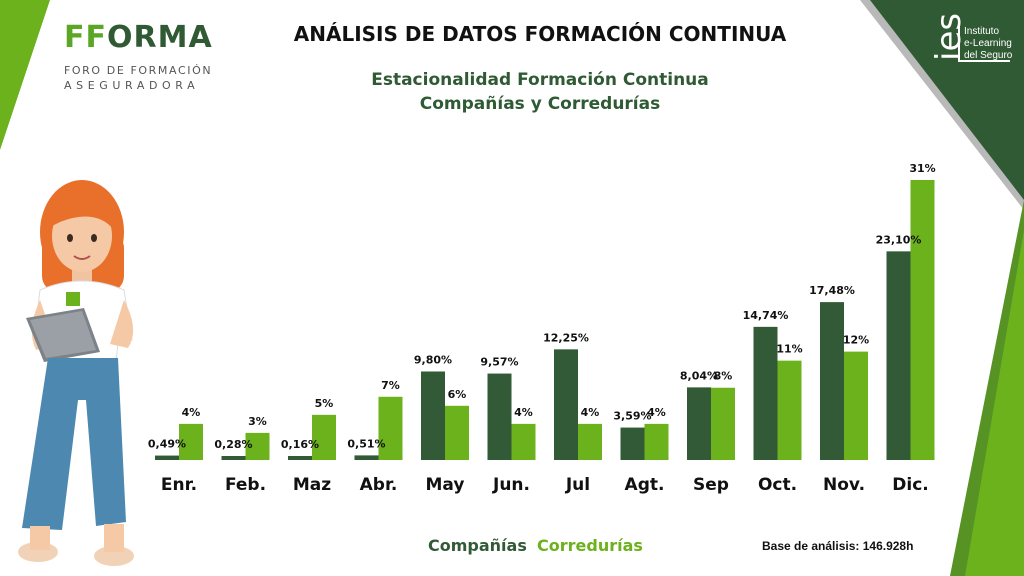  What do you see at coordinates (257, 421) in the screenshot?
I see `value-label-corredurias-2: 3%` at bounding box center [257, 421].